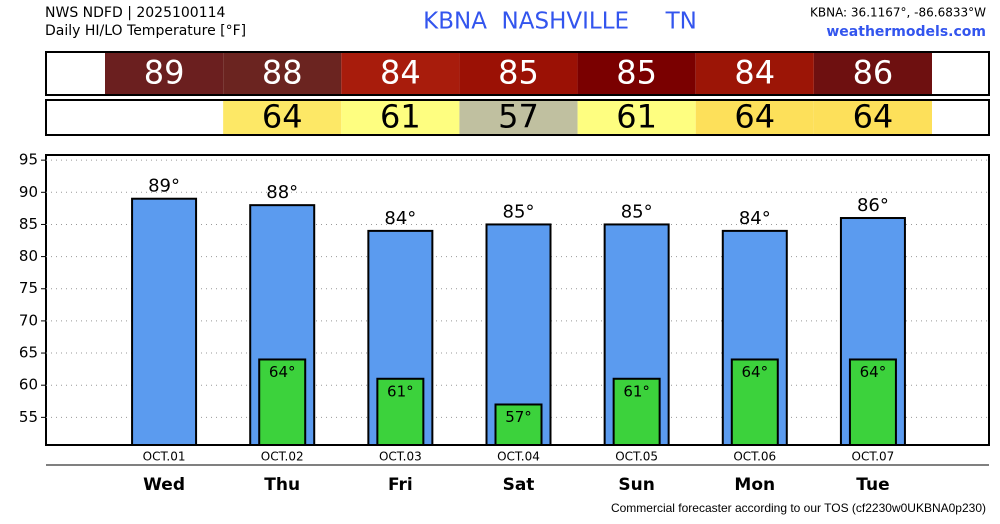 The width and height of the screenshot is (1000, 524). I want to click on strip-value: 89, so click(164, 73).